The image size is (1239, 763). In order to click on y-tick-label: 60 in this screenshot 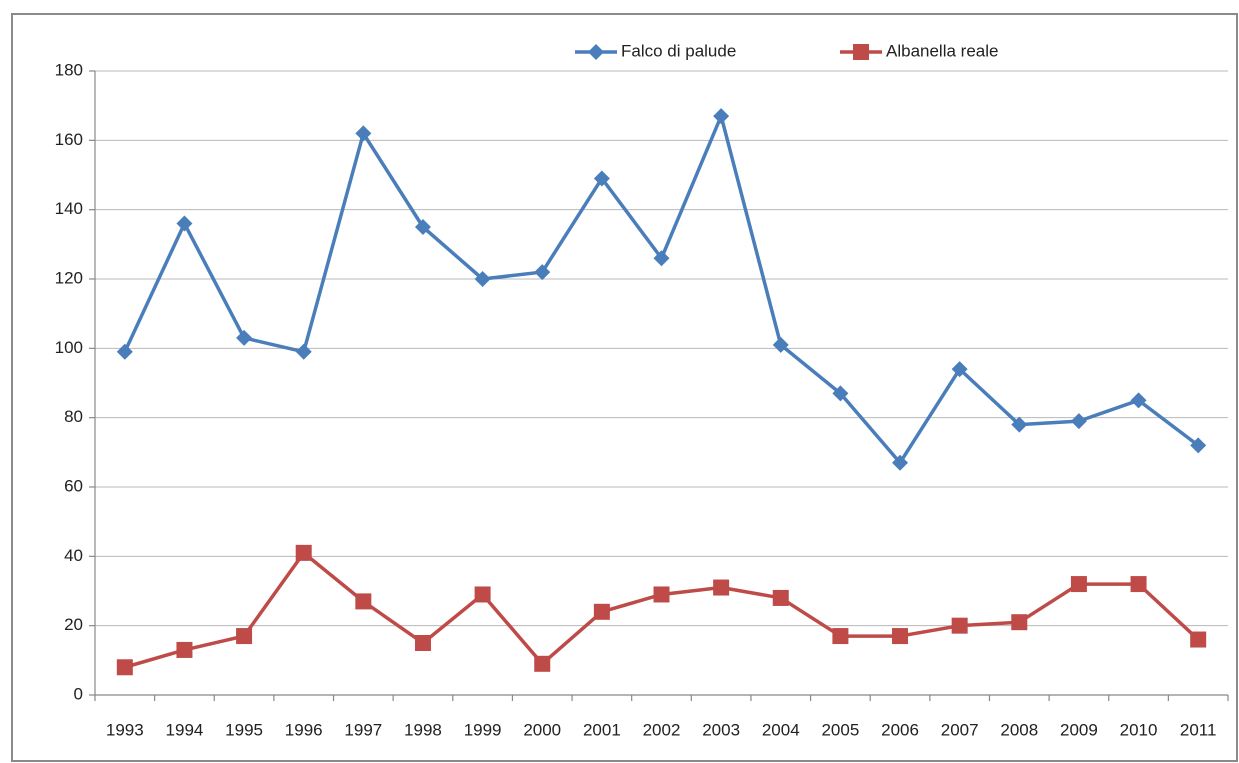, I will do `click(73, 485)`.